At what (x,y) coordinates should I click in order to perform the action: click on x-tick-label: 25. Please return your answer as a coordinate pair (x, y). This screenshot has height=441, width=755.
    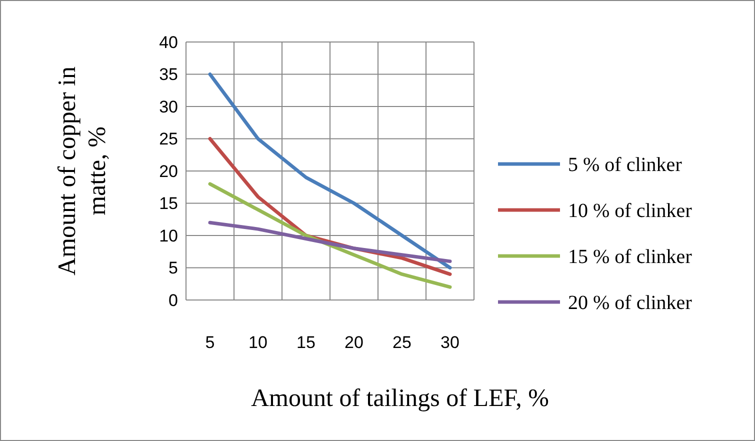
    Looking at the image, I should click on (402, 342).